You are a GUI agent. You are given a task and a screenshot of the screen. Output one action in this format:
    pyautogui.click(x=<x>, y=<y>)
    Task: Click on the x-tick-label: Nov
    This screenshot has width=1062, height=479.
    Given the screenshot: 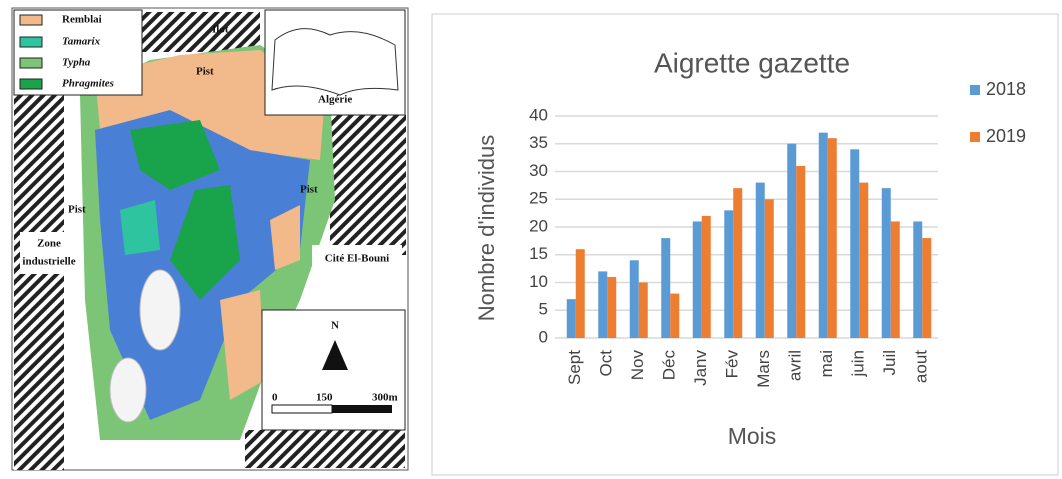 What is the action you would take?
    pyautogui.click(x=637, y=365)
    